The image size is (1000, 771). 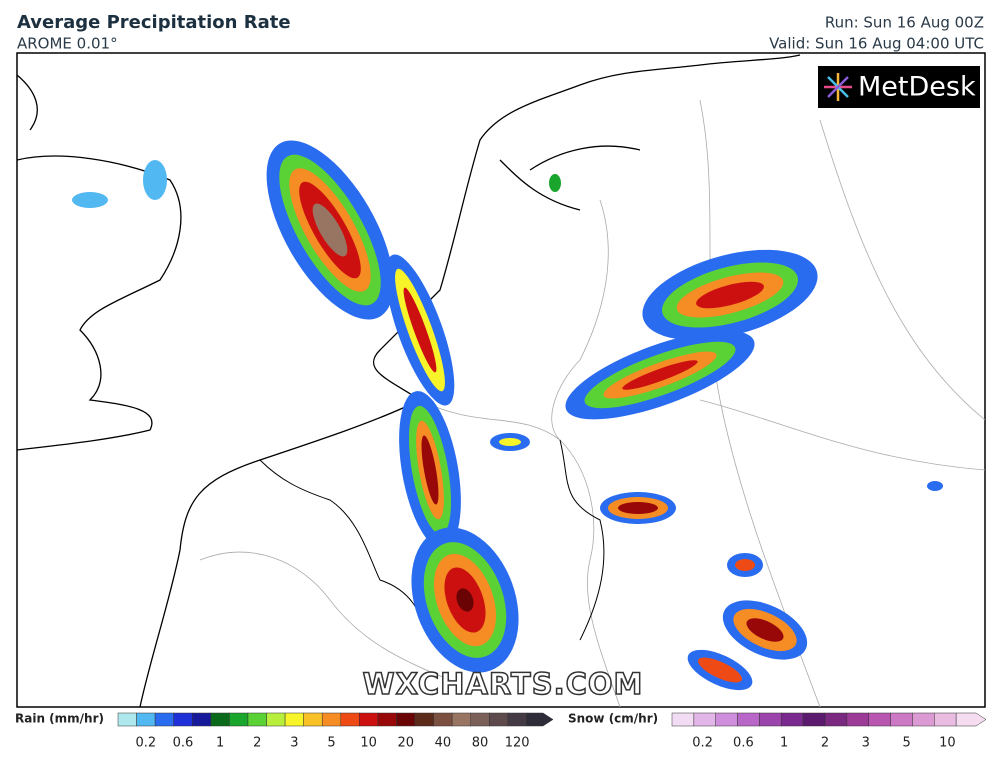 I want to click on logo: MetDesk, so click(x=917, y=87).